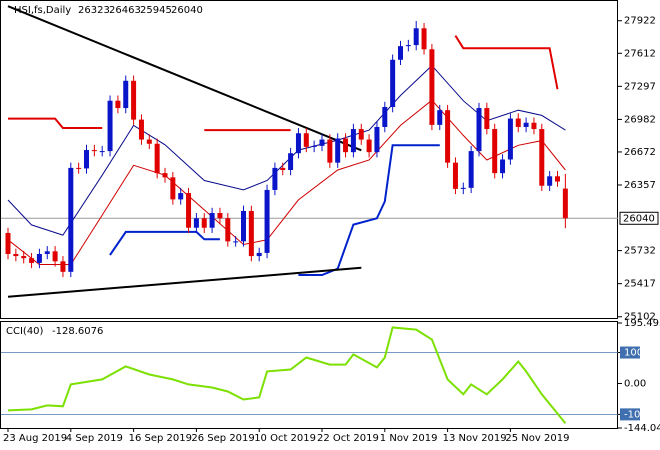 The image size is (660, 450). I want to click on y-tick-label: 27922, so click(640, 21).